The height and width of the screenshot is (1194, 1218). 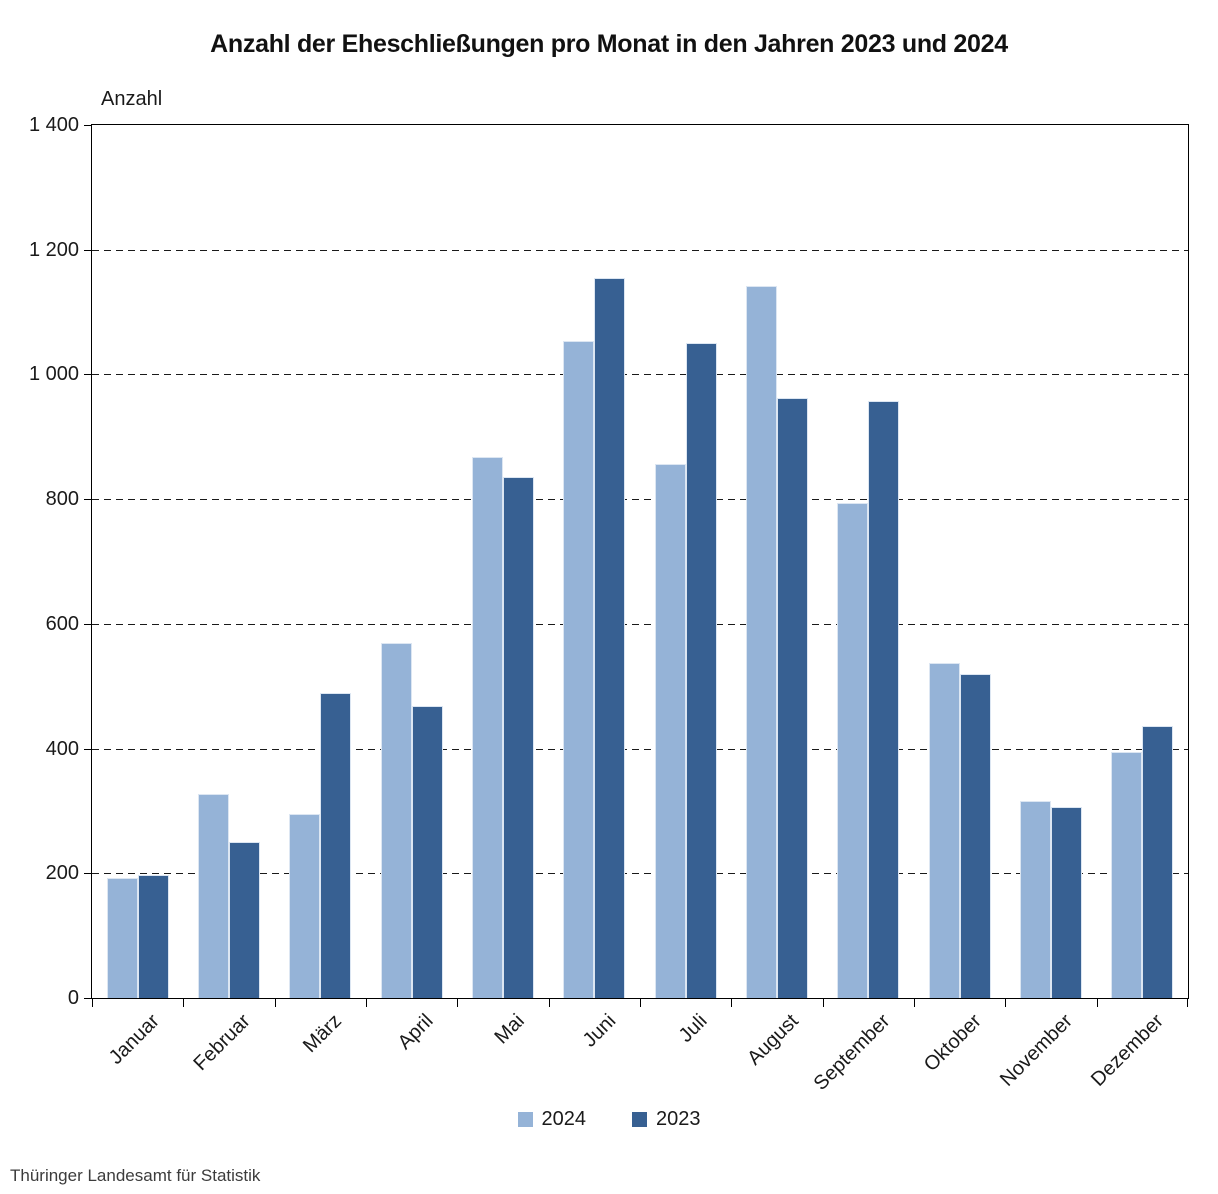 What do you see at coordinates (487, 727) in the screenshot?
I see `bar-2024-mai` at bounding box center [487, 727].